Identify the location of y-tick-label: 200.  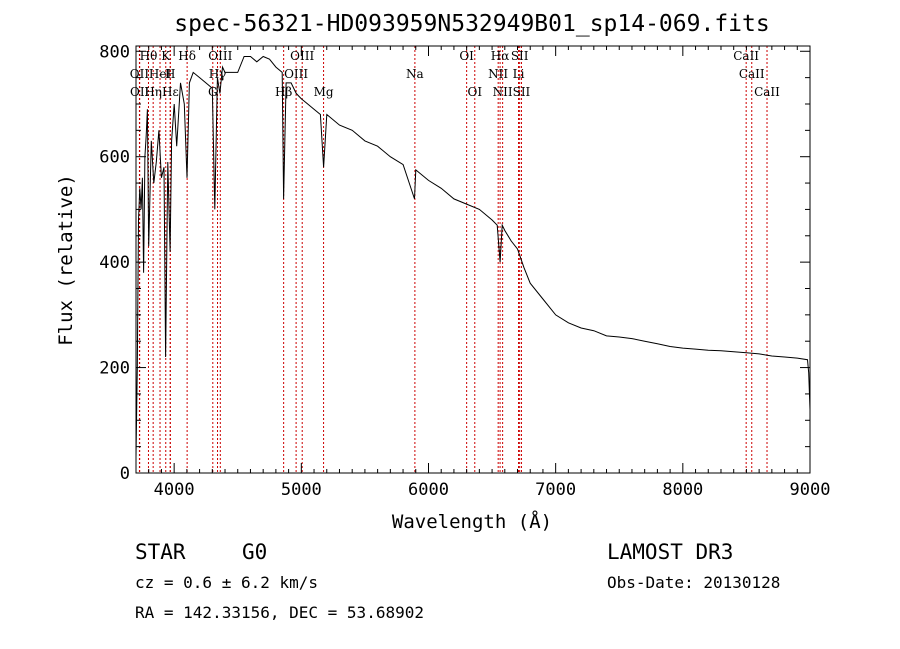
(114, 369).